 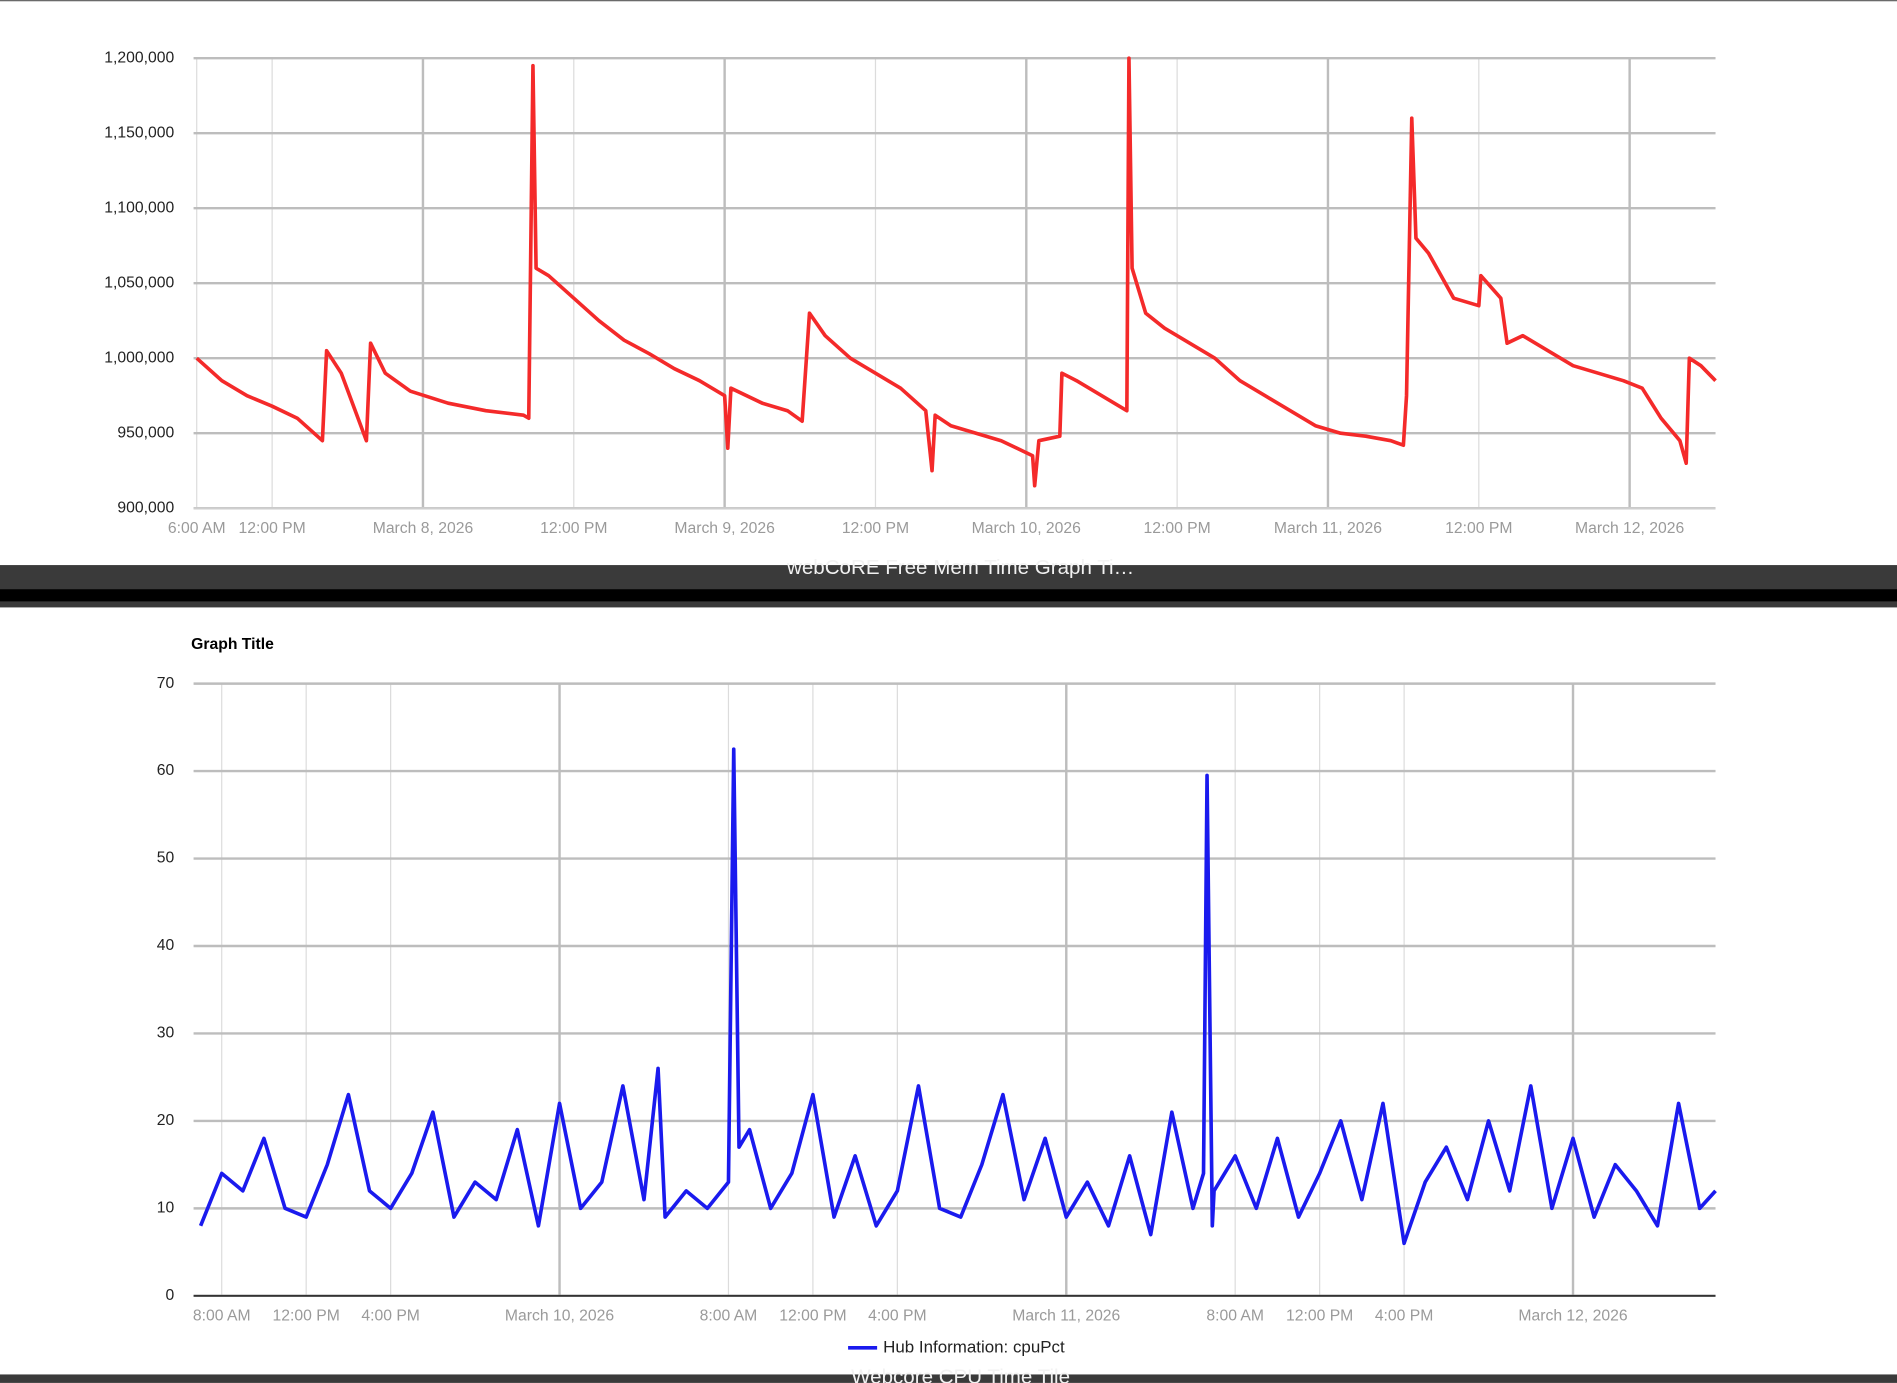 What do you see at coordinates (169, 1295) in the screenshot?
I see `y-tick-label: 0` at bounding box center [169, 1295].